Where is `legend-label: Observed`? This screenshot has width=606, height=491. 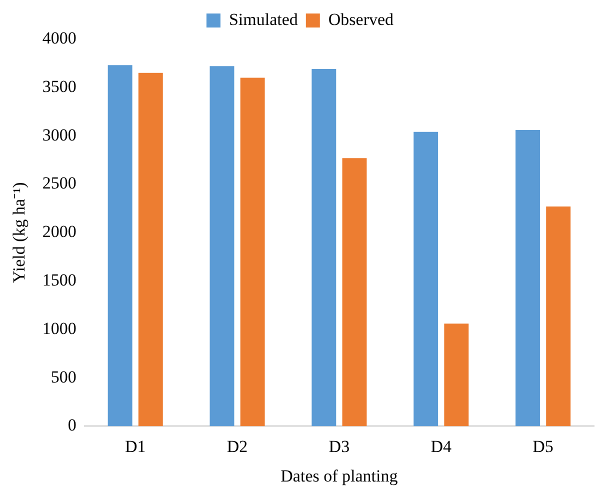
legend-label: Observed is located at coordinates (361, 19).